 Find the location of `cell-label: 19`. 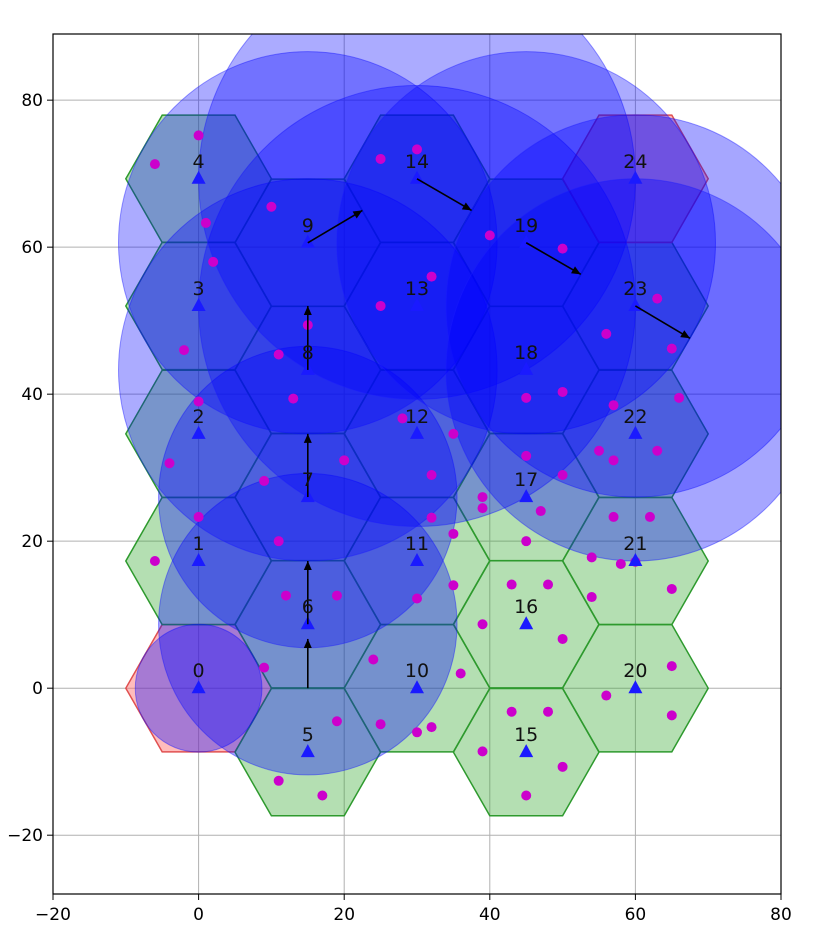

cell-label: 19 is located at coordinates (526, 226).